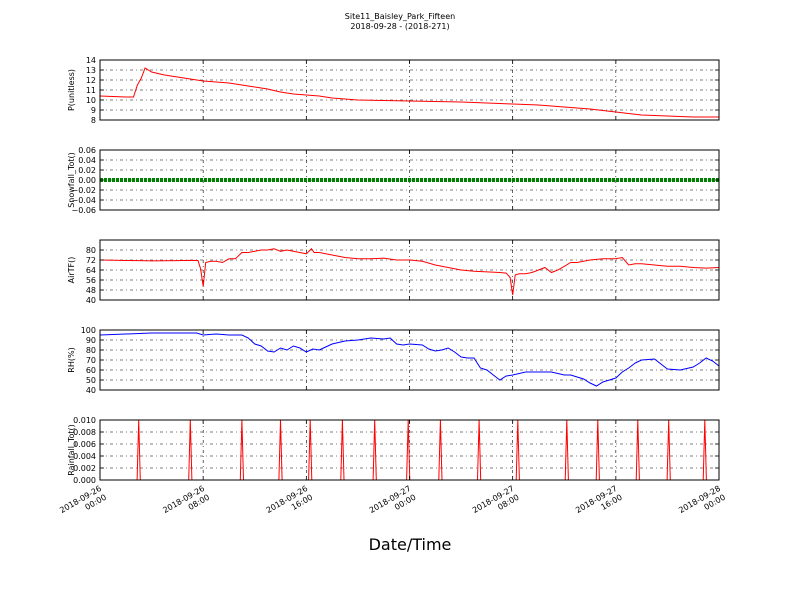 Image resolution: width=800 pixels, height=605 pixels. What do you see at coordinates (88, 330) in the screenshot?
I see `y-tick-label: 100` at bounding box center [88, 330].